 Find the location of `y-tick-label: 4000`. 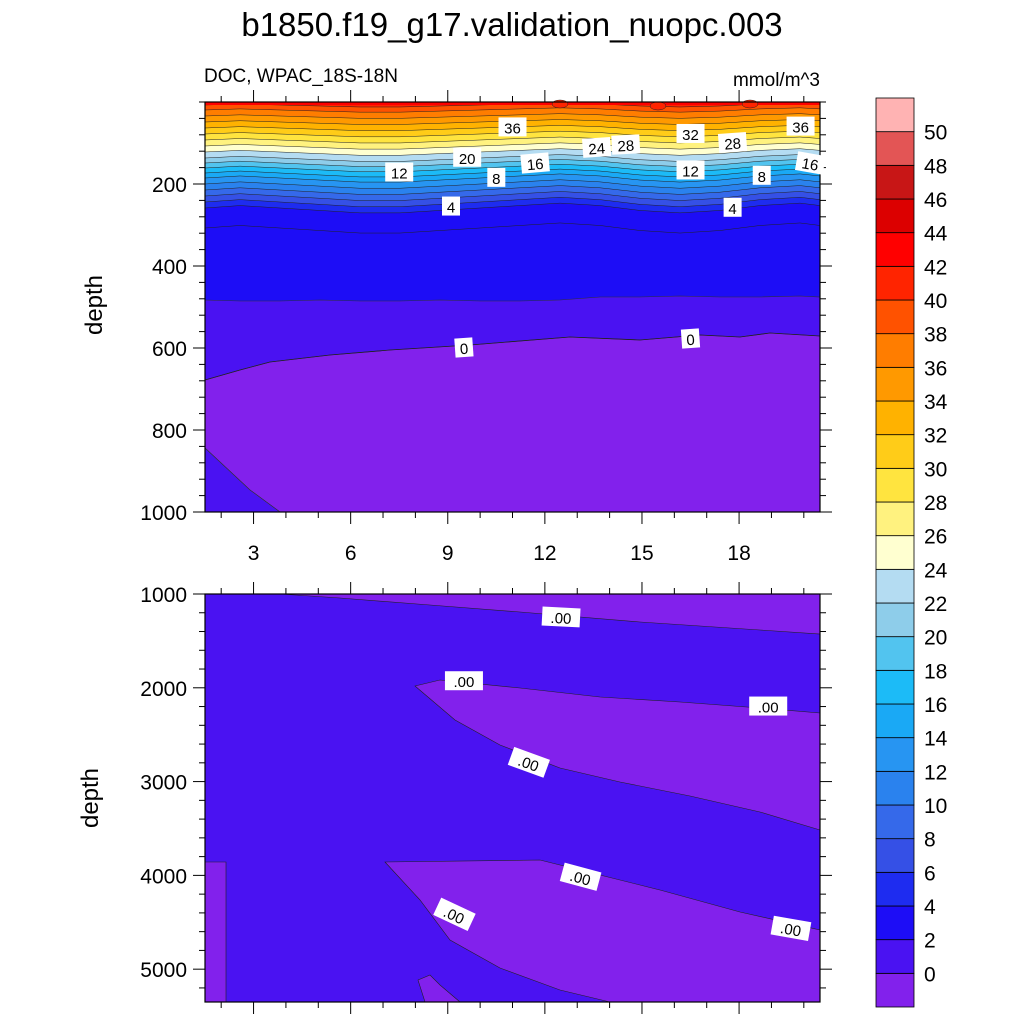

y-tick-label: 4000 is located at coordinates (163, 876).